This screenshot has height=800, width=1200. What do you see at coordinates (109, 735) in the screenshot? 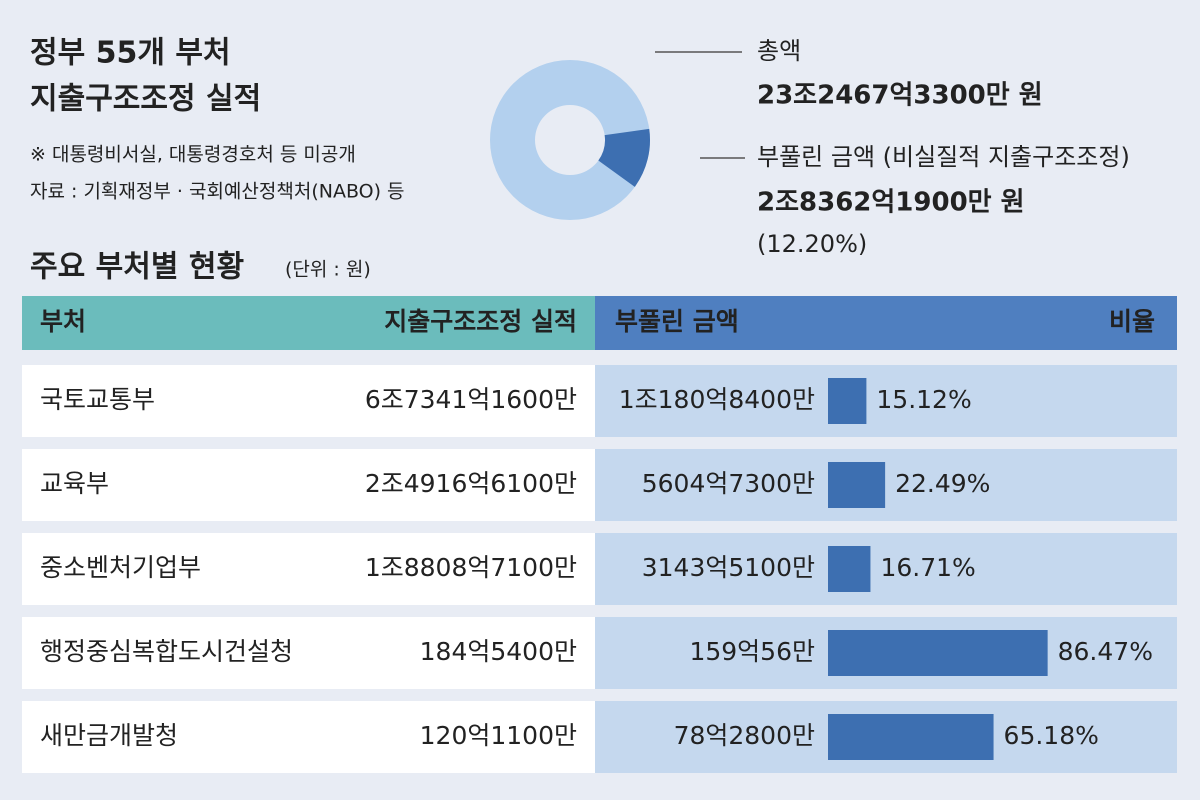
I see `department: 새만금개발청` at bounding box center [109, 735].